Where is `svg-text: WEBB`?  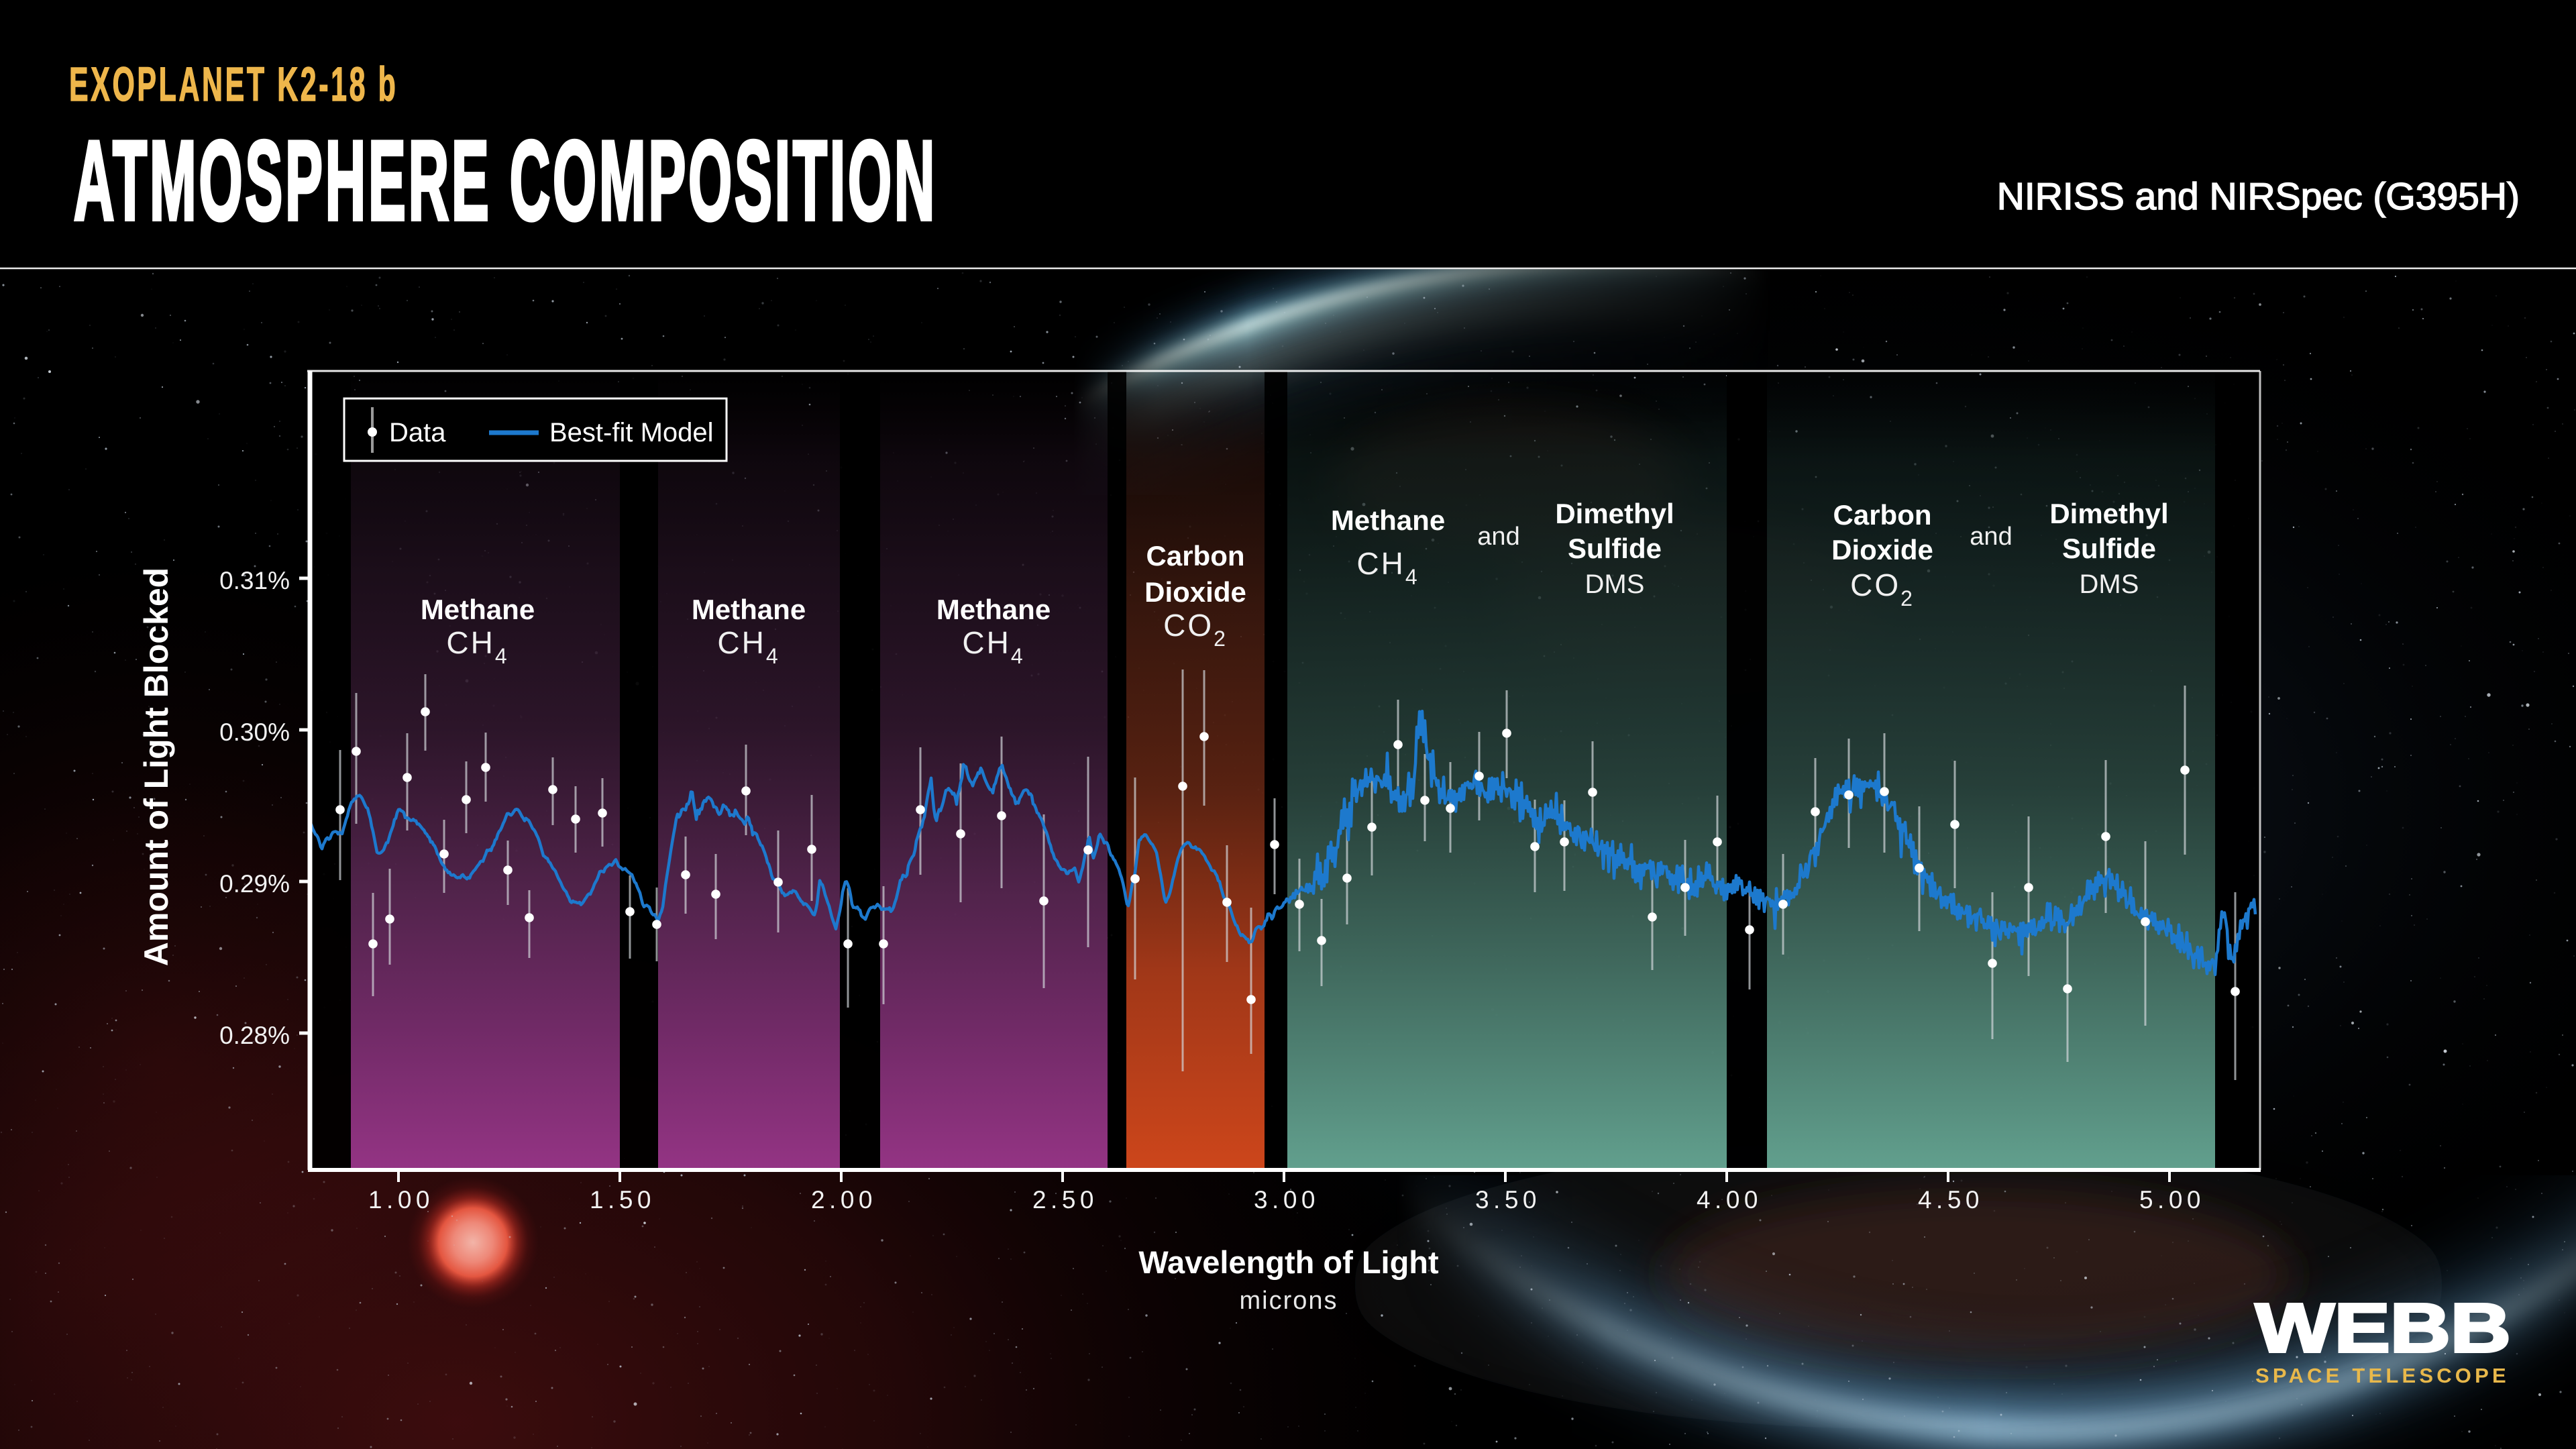
svg-text: WEBB is located at coordinates (2383, 1328).